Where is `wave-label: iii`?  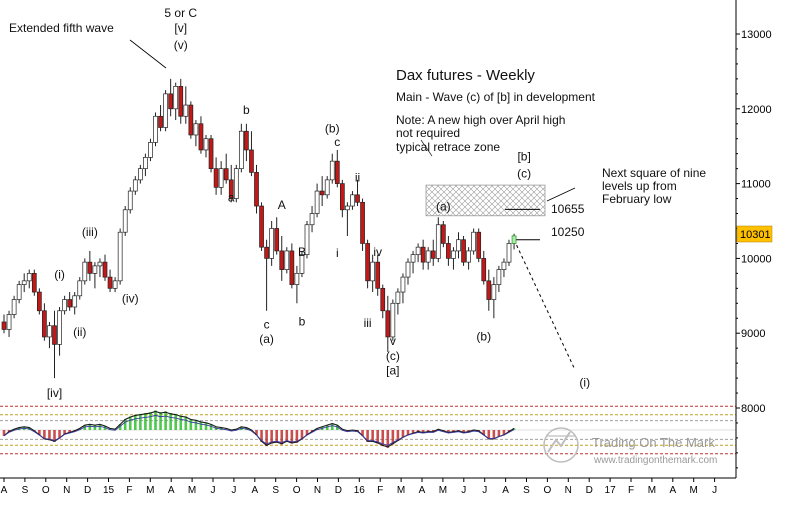
wave-label: iii is located at coordinates (368, 323).